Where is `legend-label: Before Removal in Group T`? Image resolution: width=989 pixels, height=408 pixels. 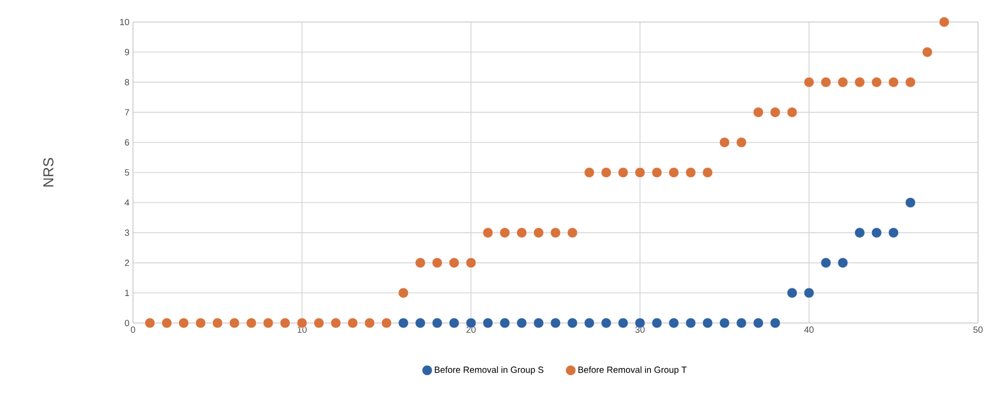 legend-label: Before Removal in Group T is located at coordinates (632, 370).